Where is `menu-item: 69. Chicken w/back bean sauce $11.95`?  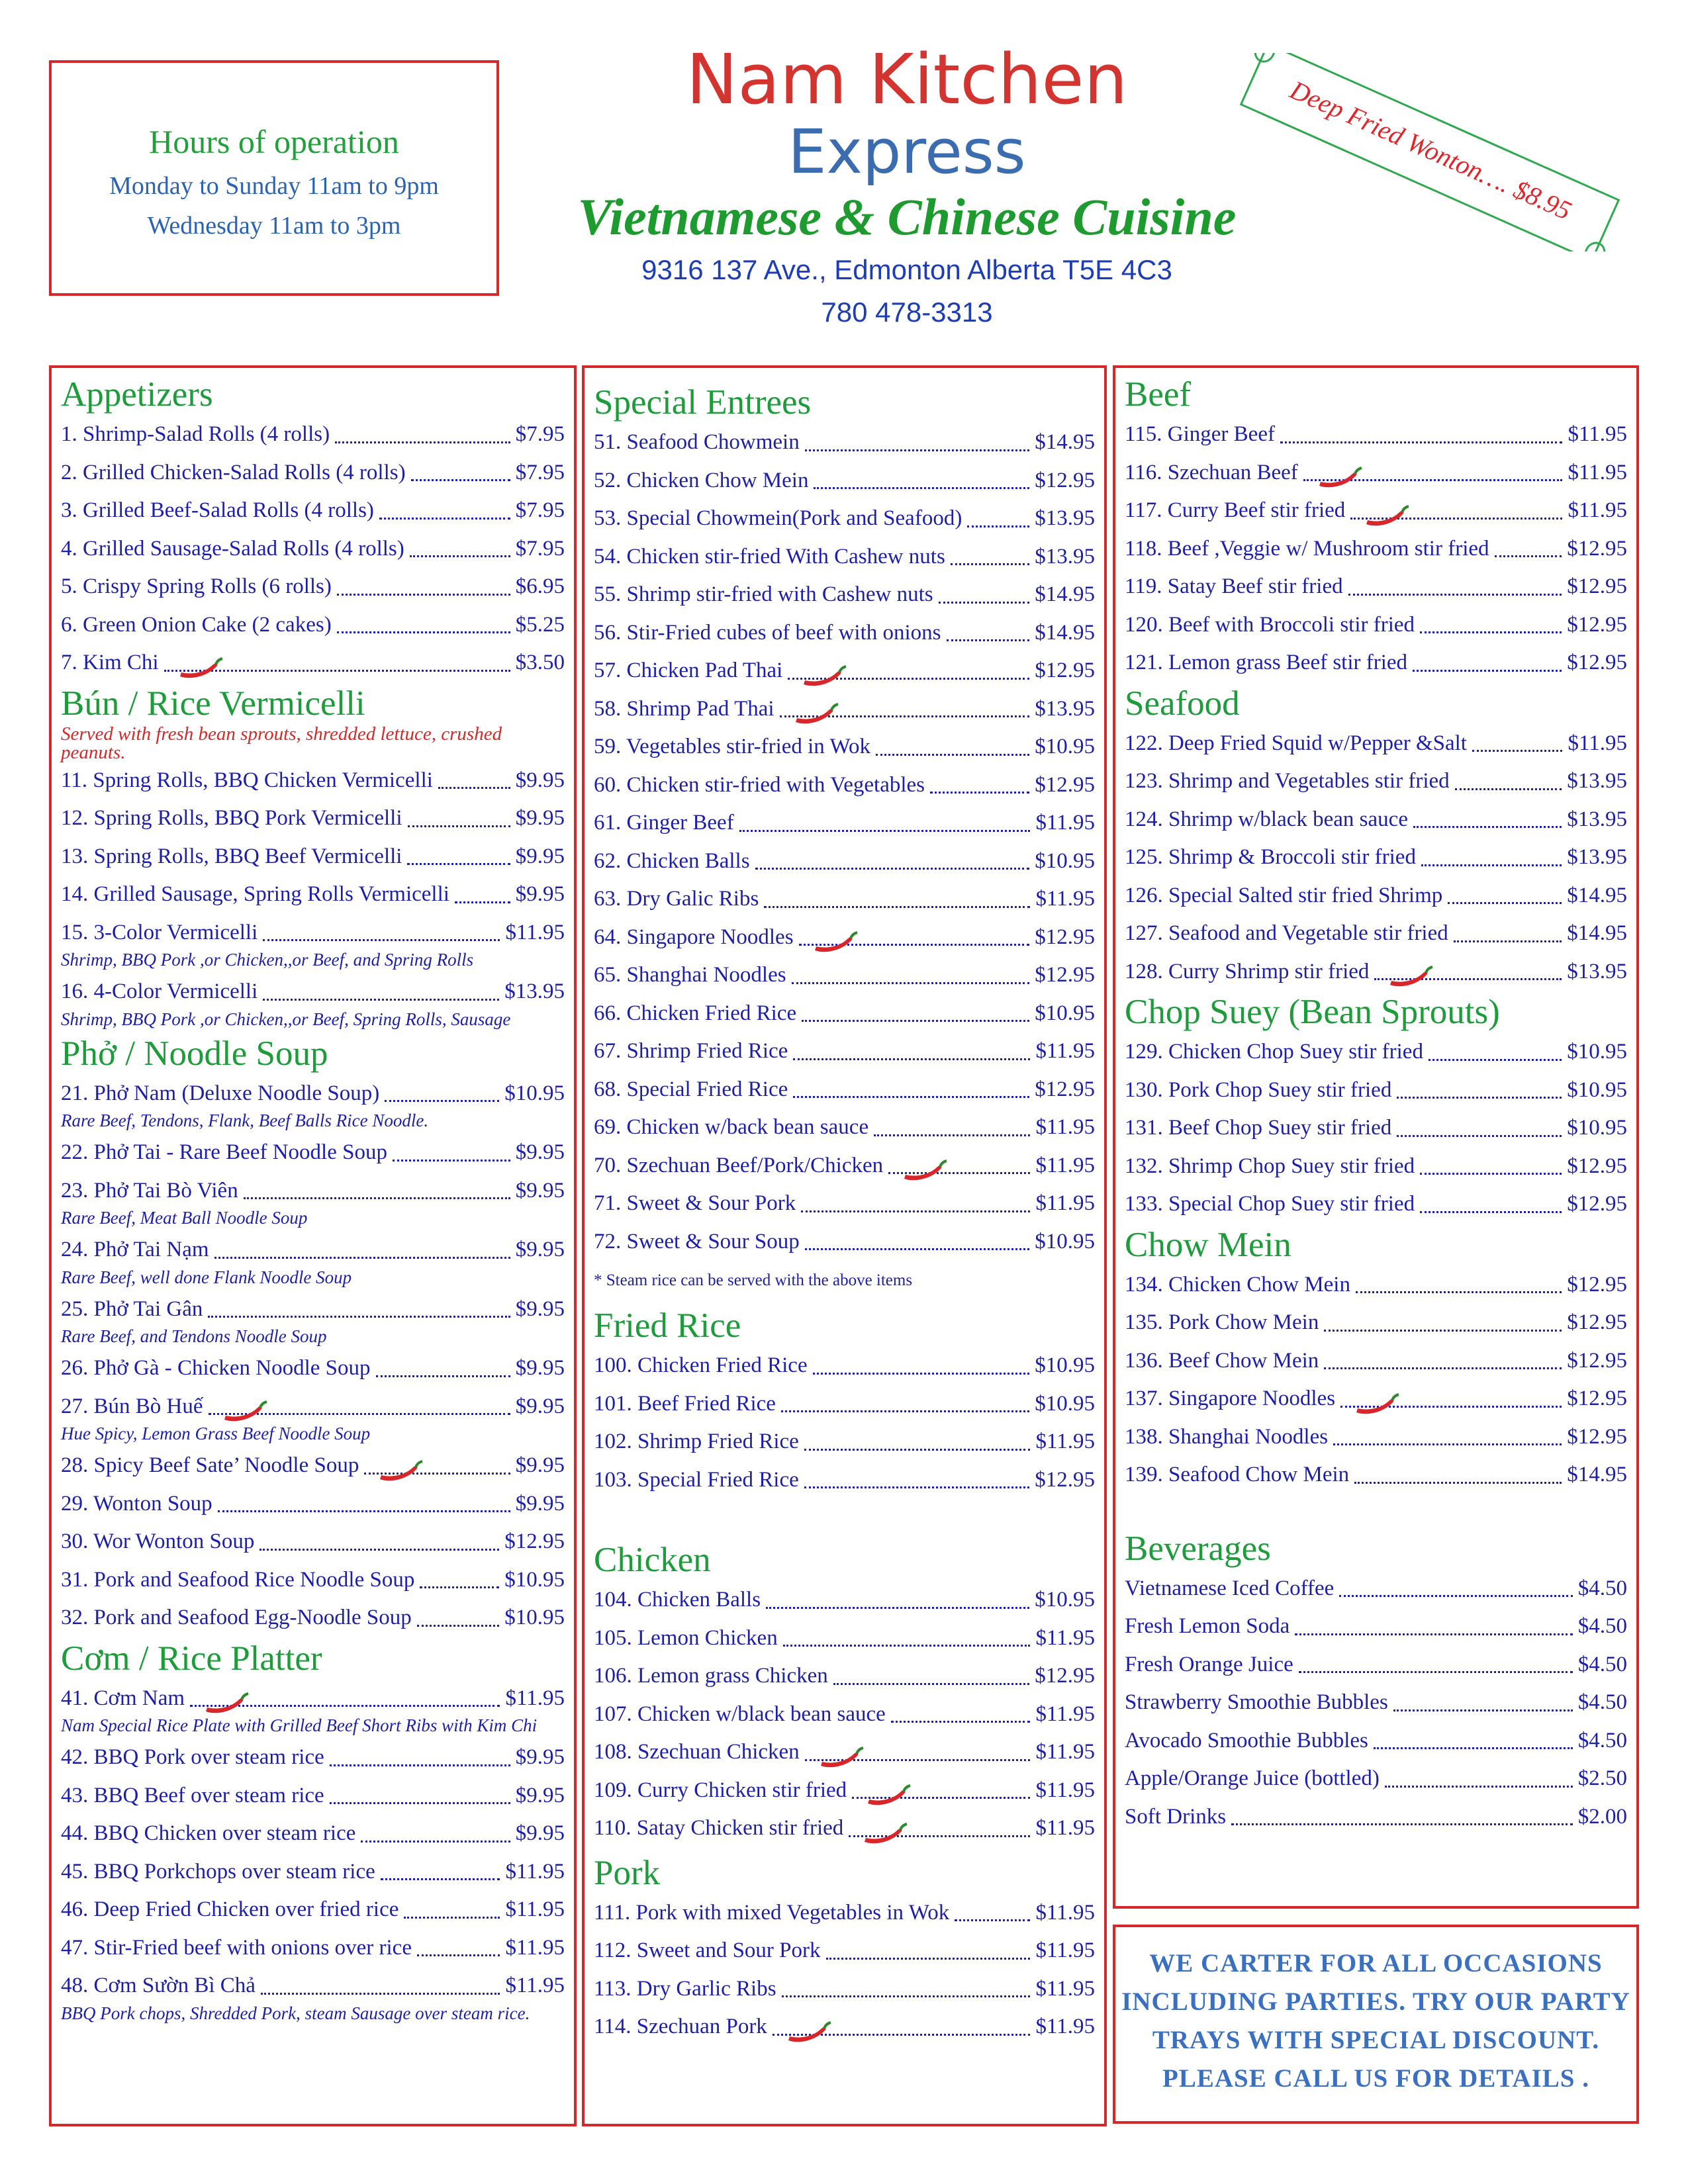
menu-item: 69. Chicken w/back bean sauce $11.95 is located at coordinates (844, 1128).